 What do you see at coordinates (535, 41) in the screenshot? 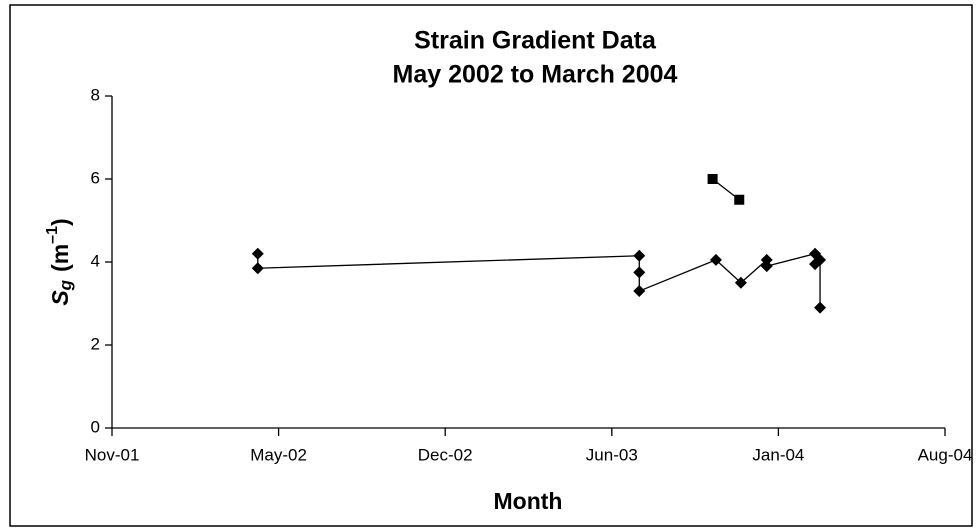
I see `chart-title: Strain Gradient Data` at bounding box center [535, 41].